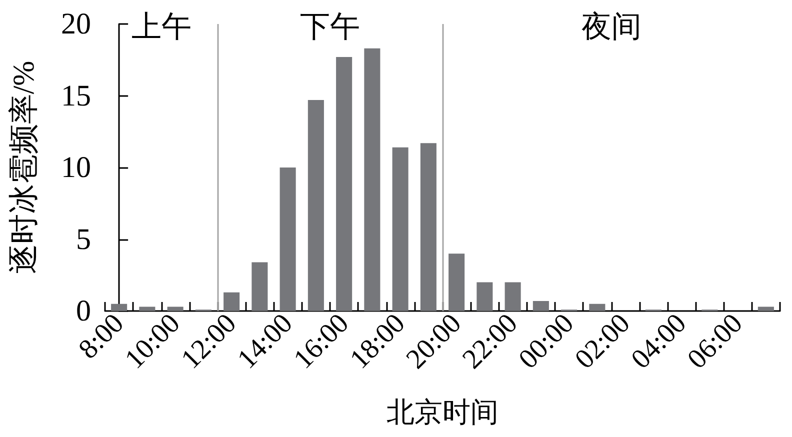 The width and height of the screenshot is (792, 437). Describe the element at coordinates (330, 27) in the screenshot. I see `annotation: 下午` at that location.